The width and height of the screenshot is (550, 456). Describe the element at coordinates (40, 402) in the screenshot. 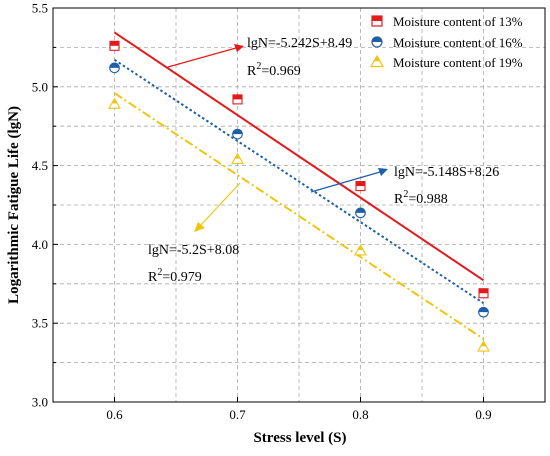

I see `y-tick-label: 3.0` at that location.